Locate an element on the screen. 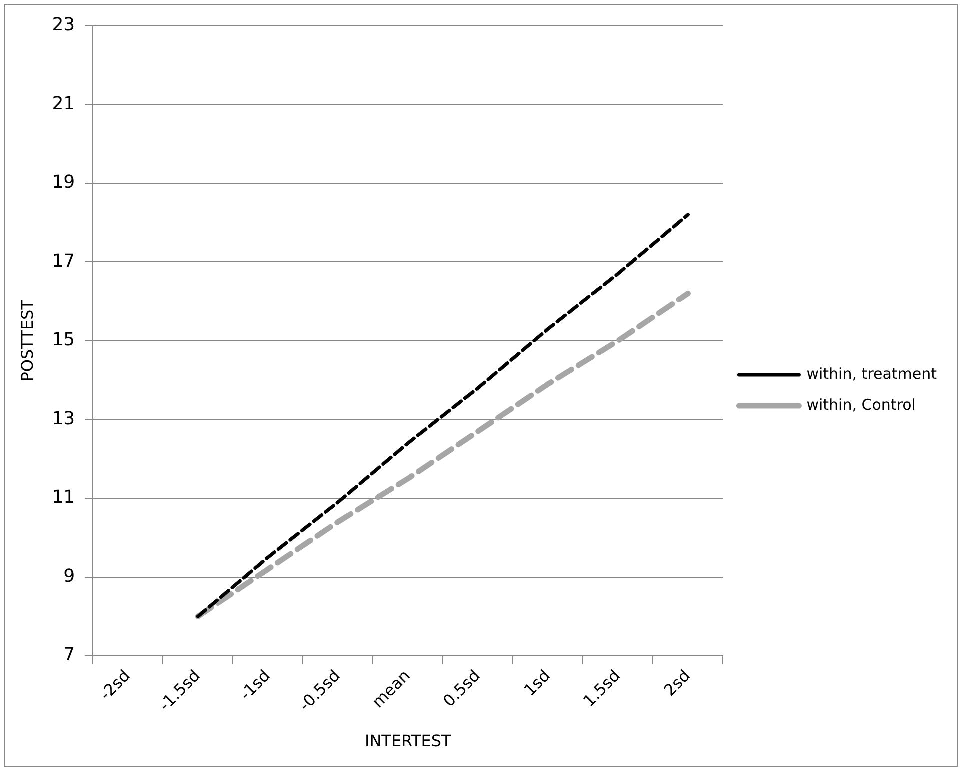 This screenshot has width=964, height=773. legend-label: within, Control is located at coordinates (861, 405).